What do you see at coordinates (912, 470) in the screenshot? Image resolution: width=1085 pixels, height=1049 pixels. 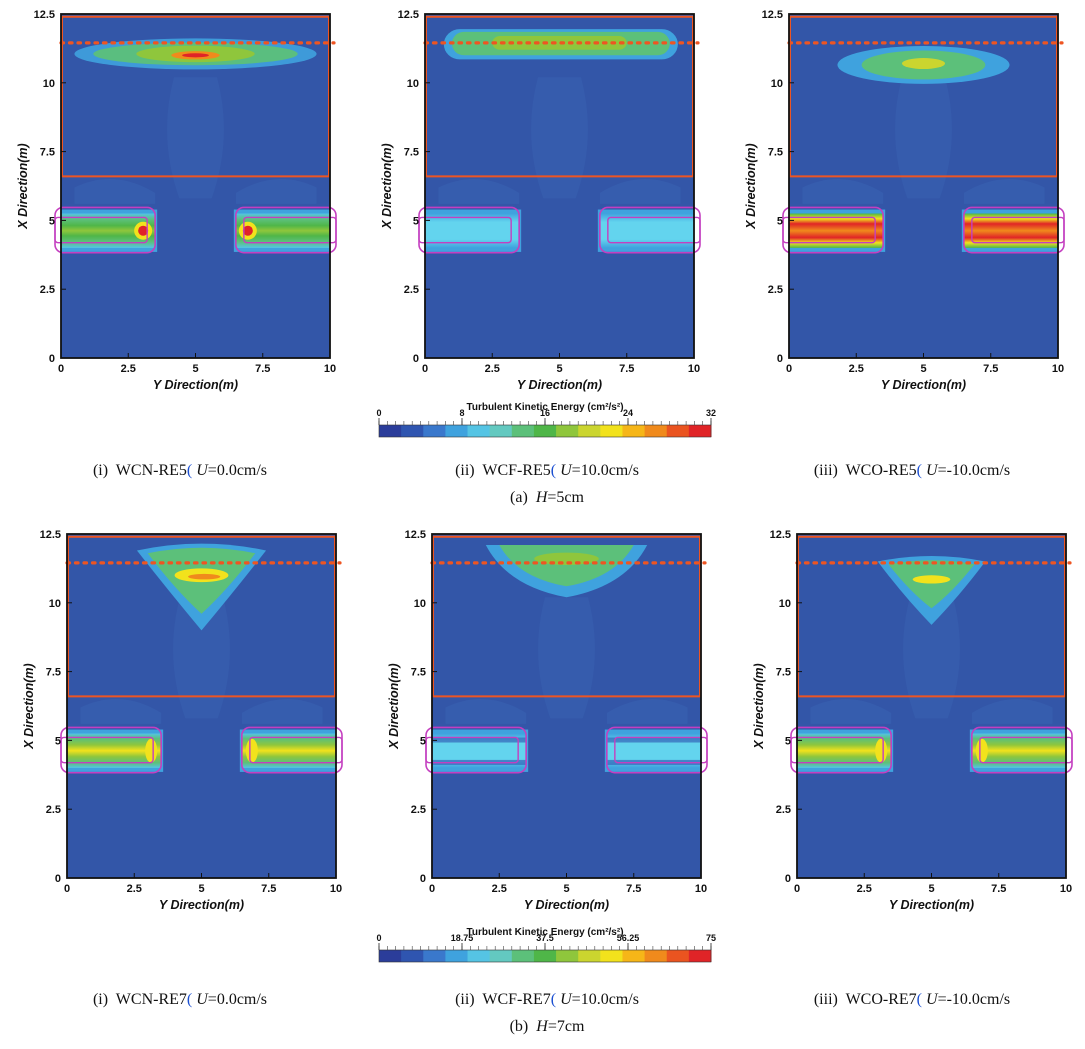 I see `caption-panel-a-iii: (iii) WCO-RE5( U=-10.0cm/s` at bounding box center [912, 470].